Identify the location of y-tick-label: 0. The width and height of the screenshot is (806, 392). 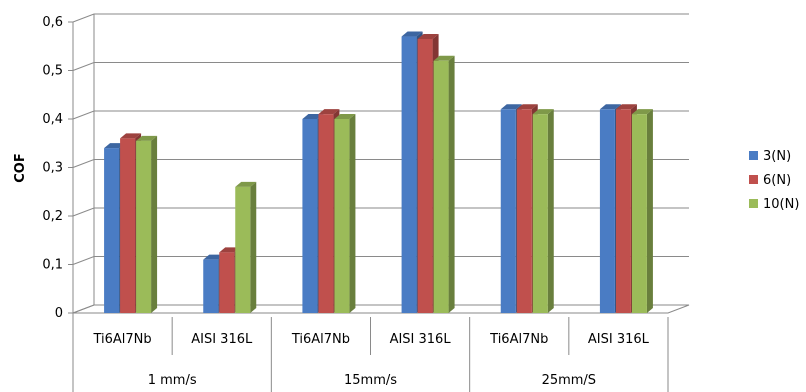
(59, 313).